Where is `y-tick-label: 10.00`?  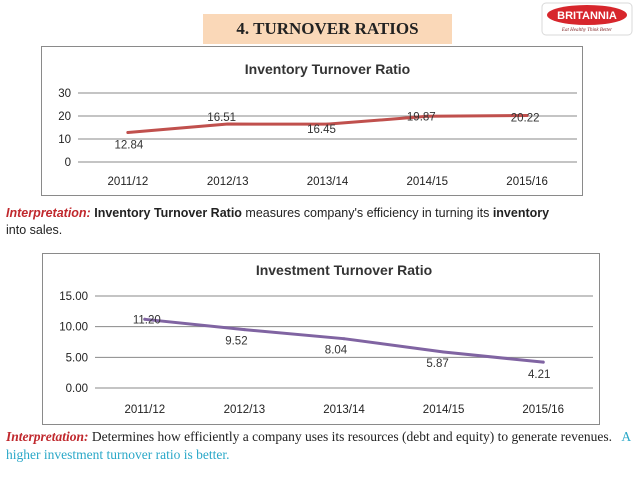
y-tick-label: 10.00 is located at coordinates (73, 328).